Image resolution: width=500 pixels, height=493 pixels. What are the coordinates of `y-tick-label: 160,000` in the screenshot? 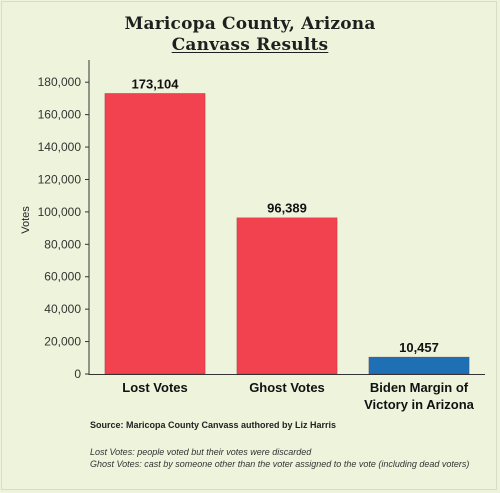 It's located at (60, 115).